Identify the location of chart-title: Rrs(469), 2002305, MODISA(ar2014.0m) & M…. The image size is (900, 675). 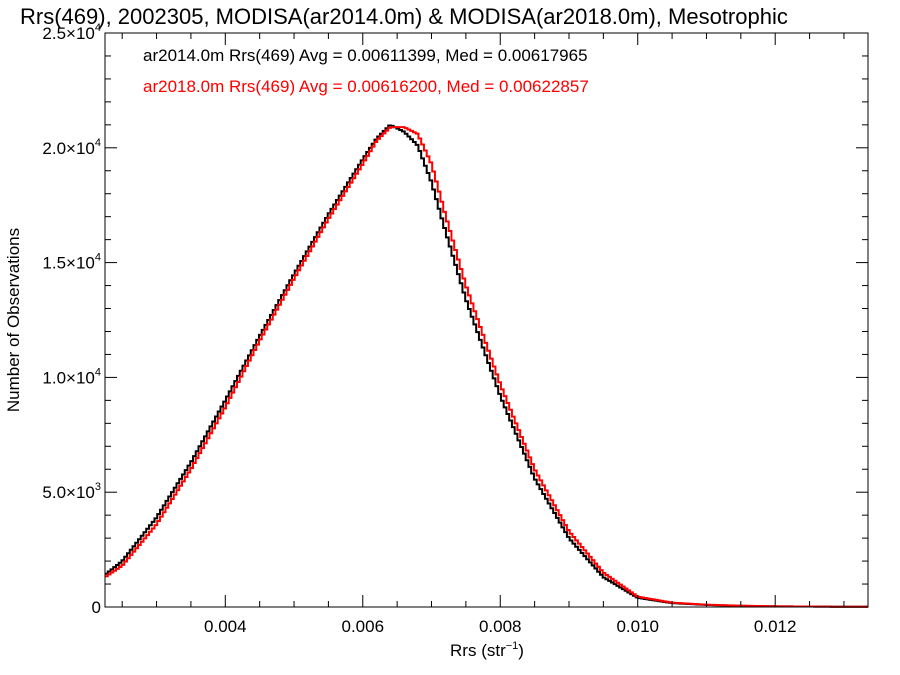
(404, 16).